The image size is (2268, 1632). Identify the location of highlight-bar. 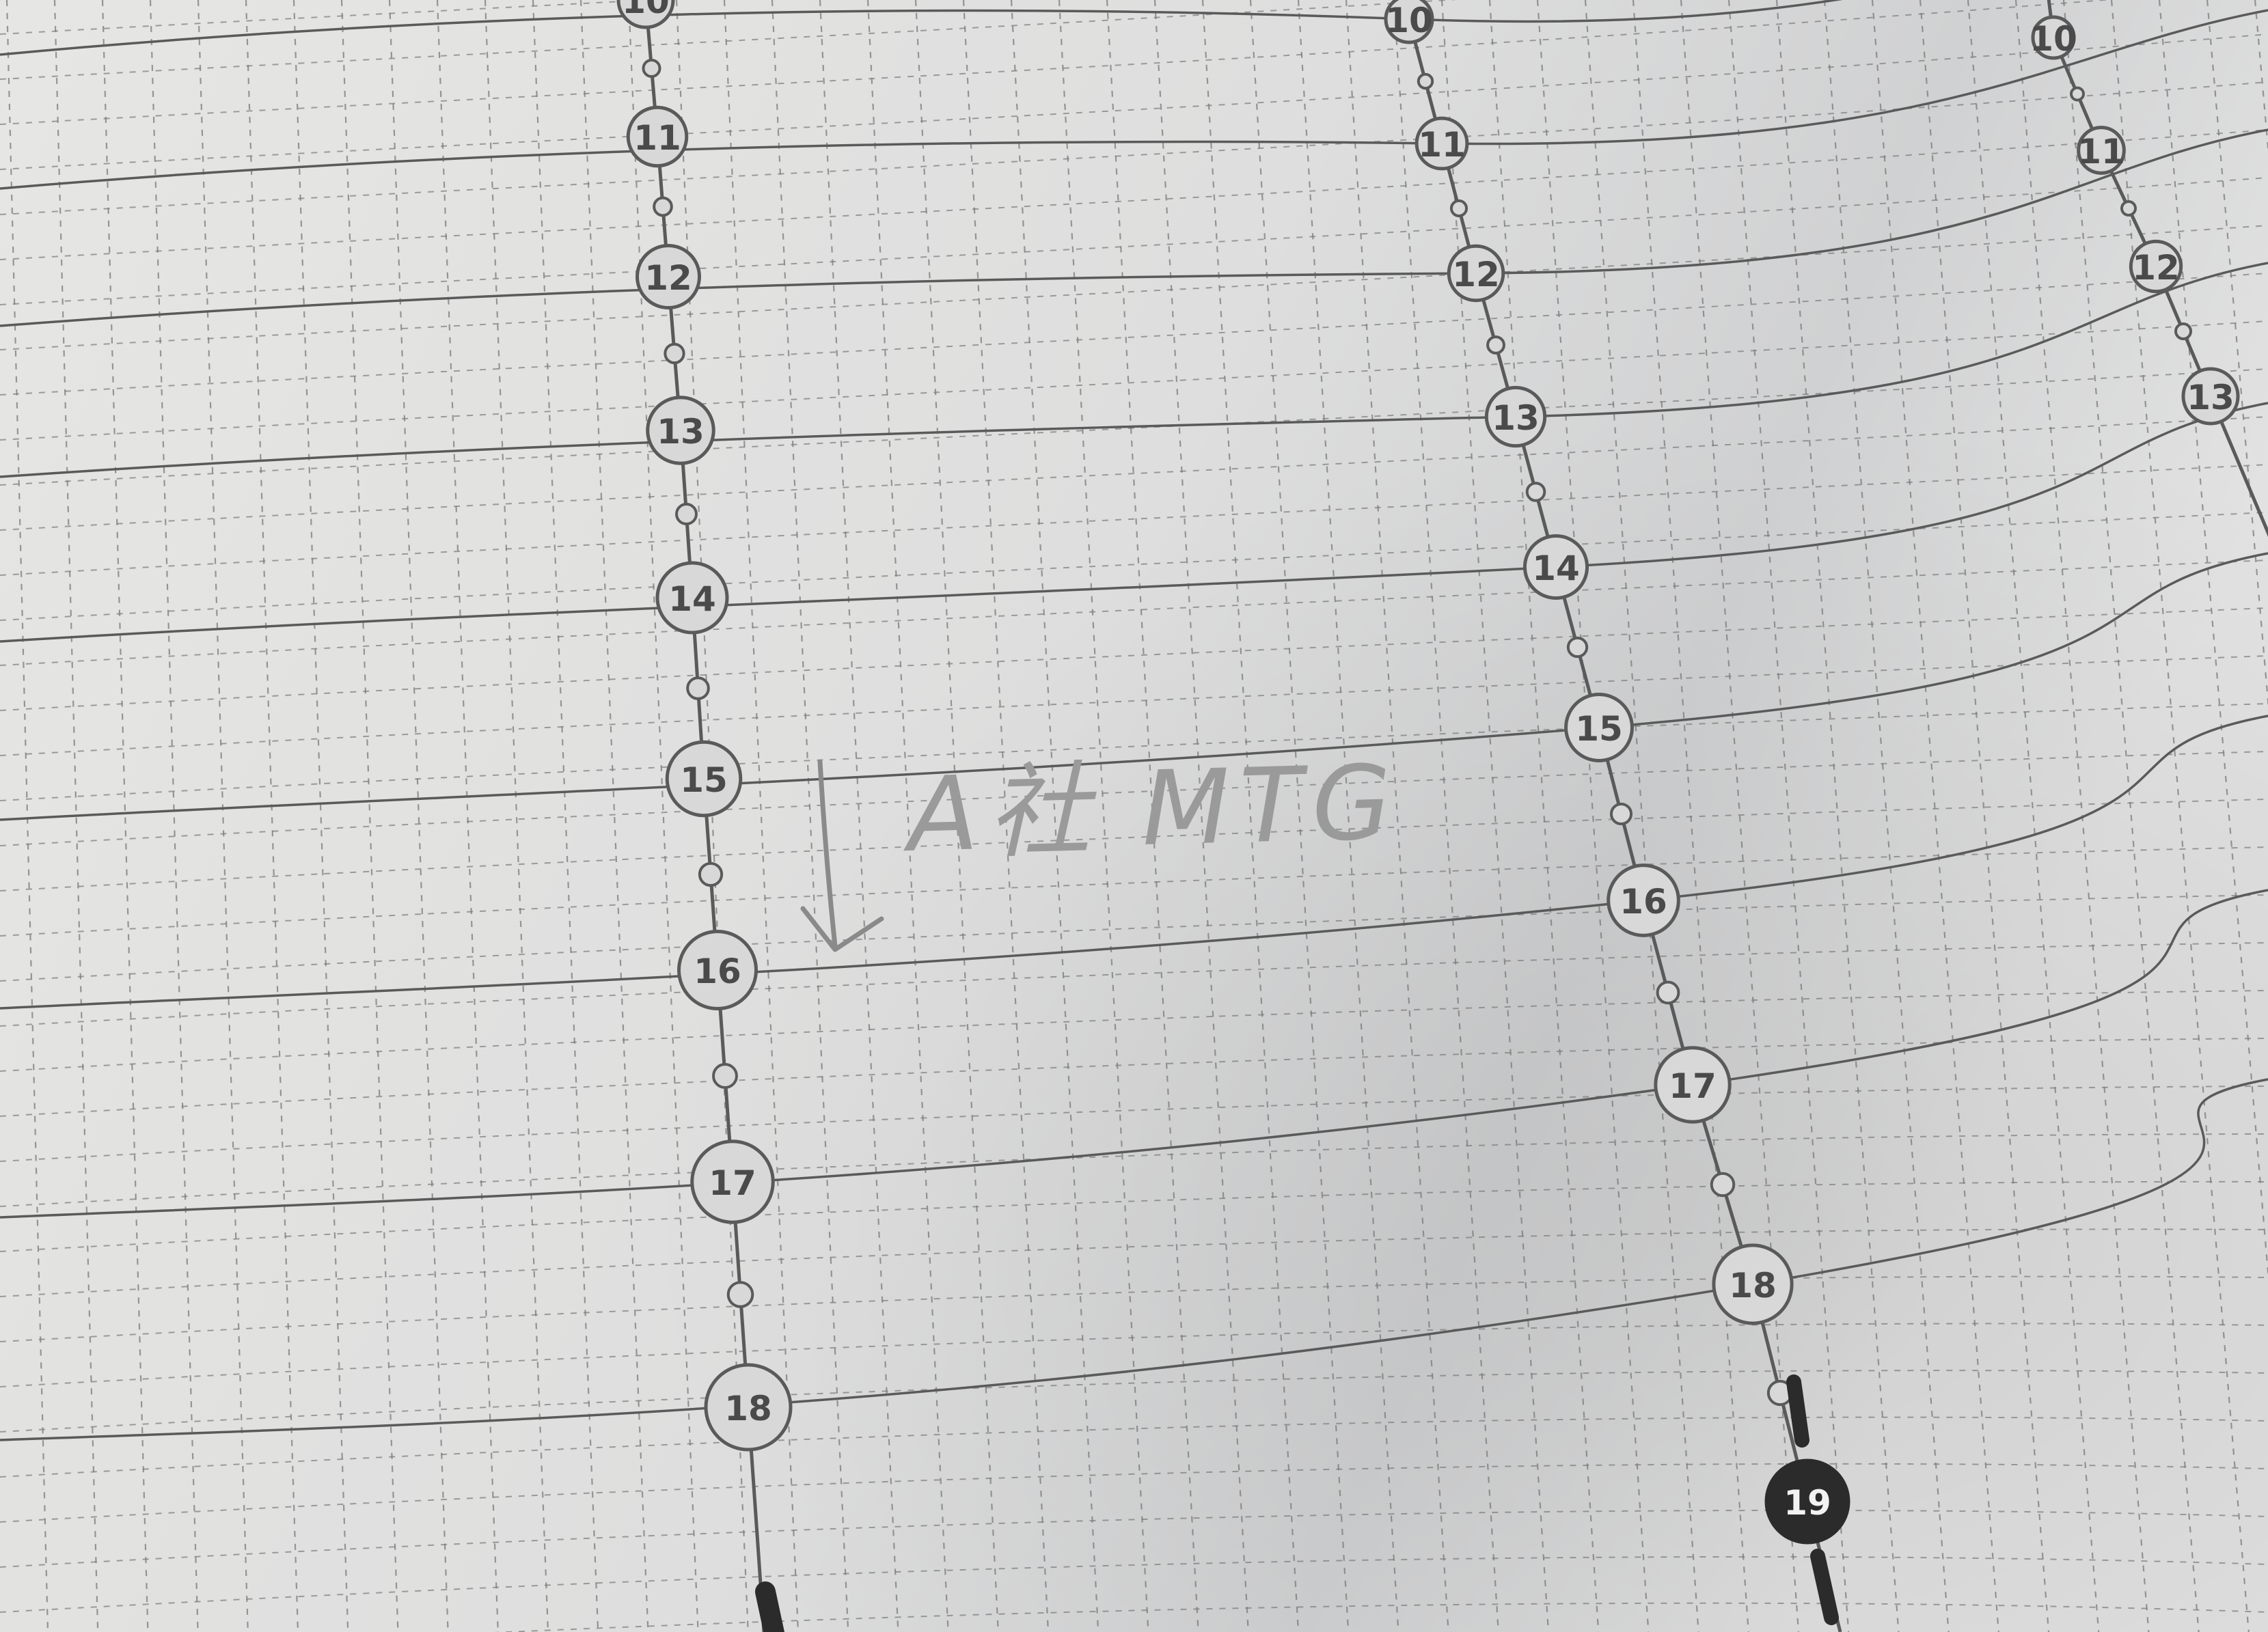
(1824, 1587).